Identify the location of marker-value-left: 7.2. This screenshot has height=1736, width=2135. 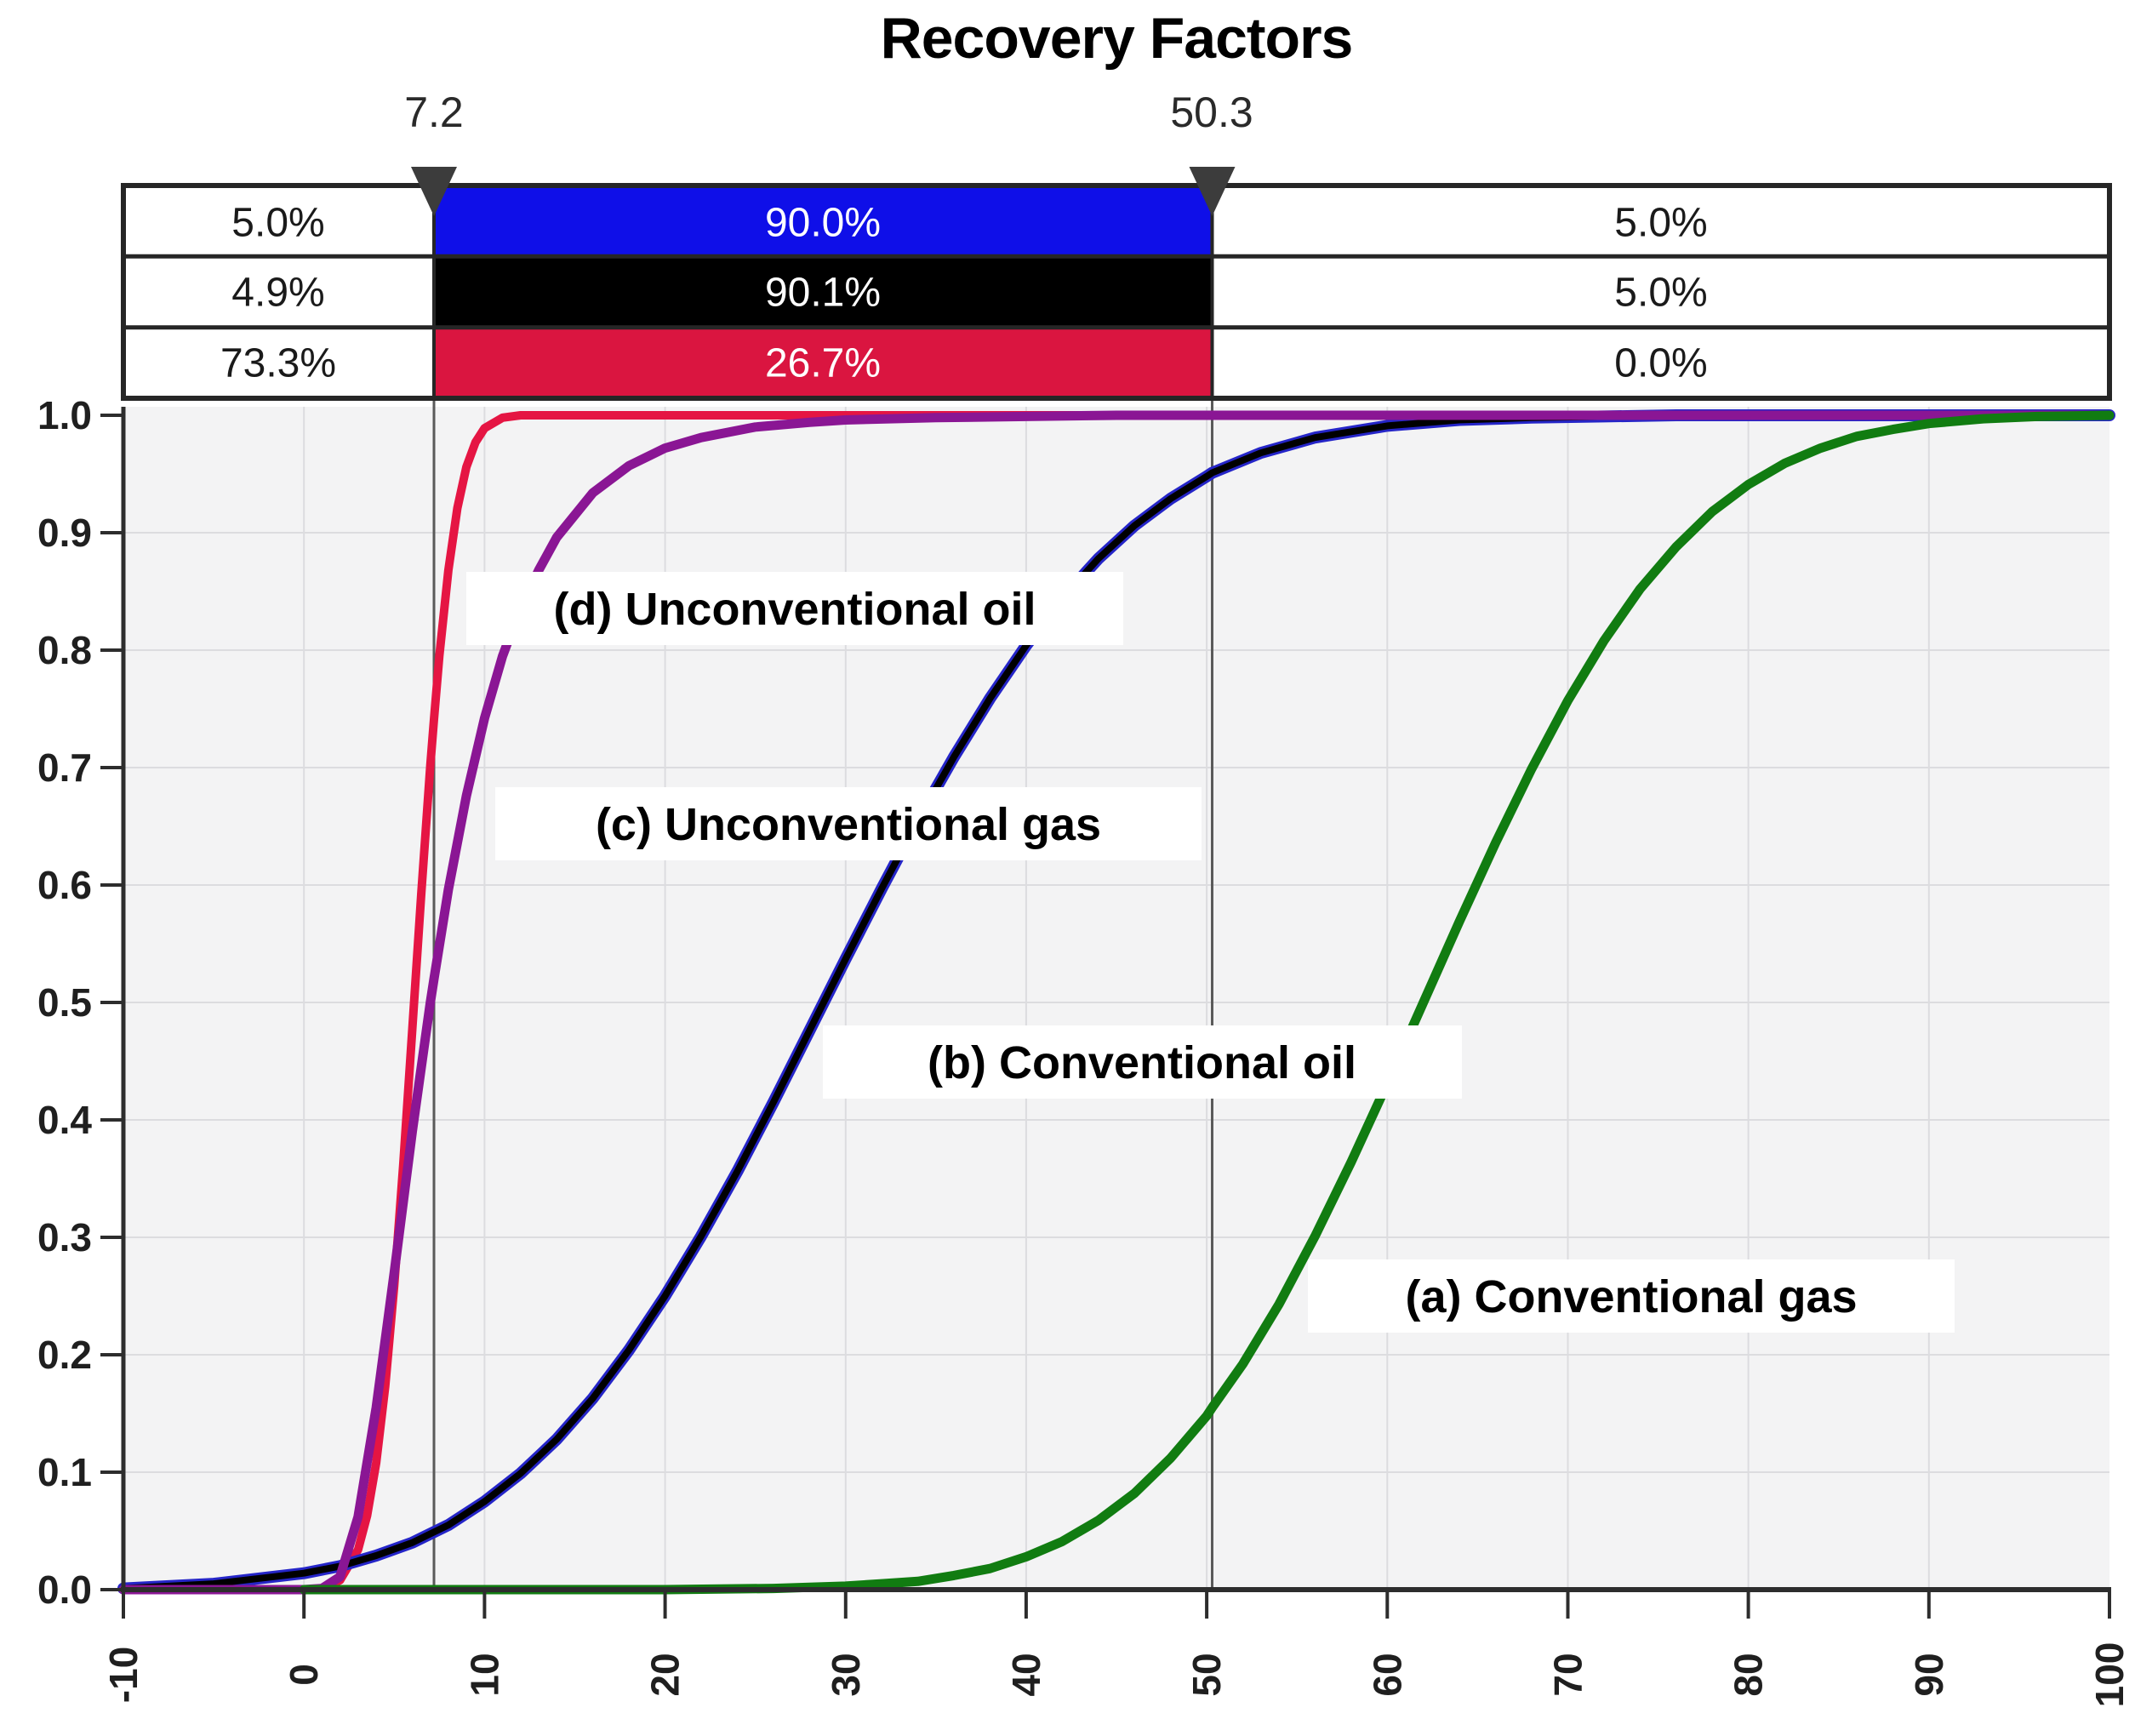
(434, 112).